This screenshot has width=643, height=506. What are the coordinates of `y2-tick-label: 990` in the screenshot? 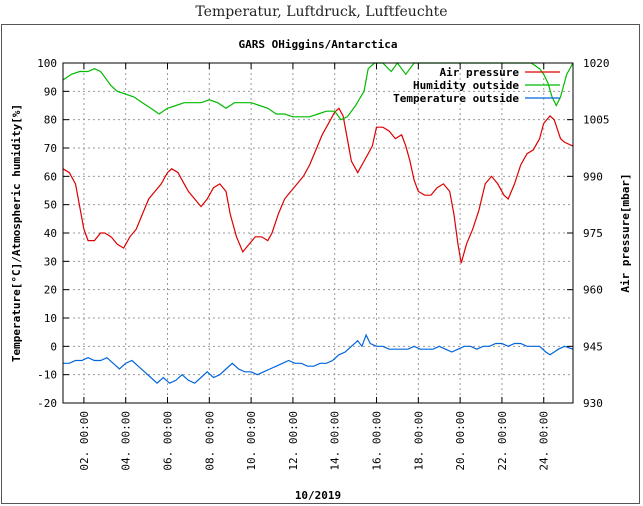 It's located at (593, 176).